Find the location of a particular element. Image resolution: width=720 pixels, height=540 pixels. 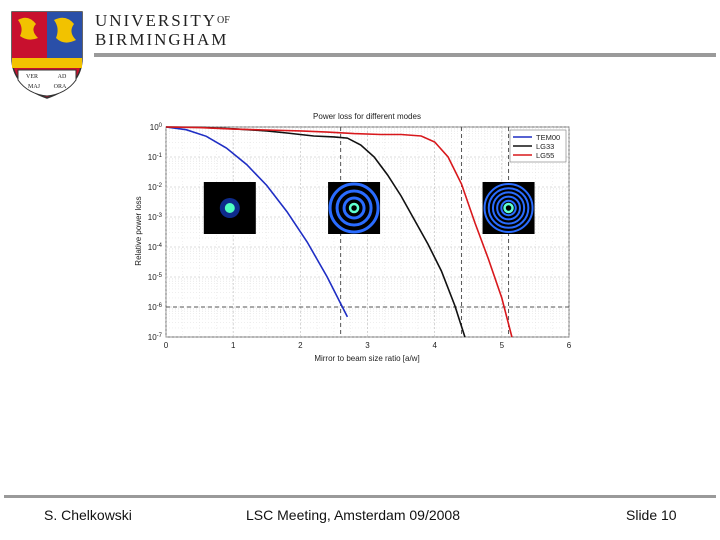

y-tick-label: 10-1 is located at coordinates (155, 157).